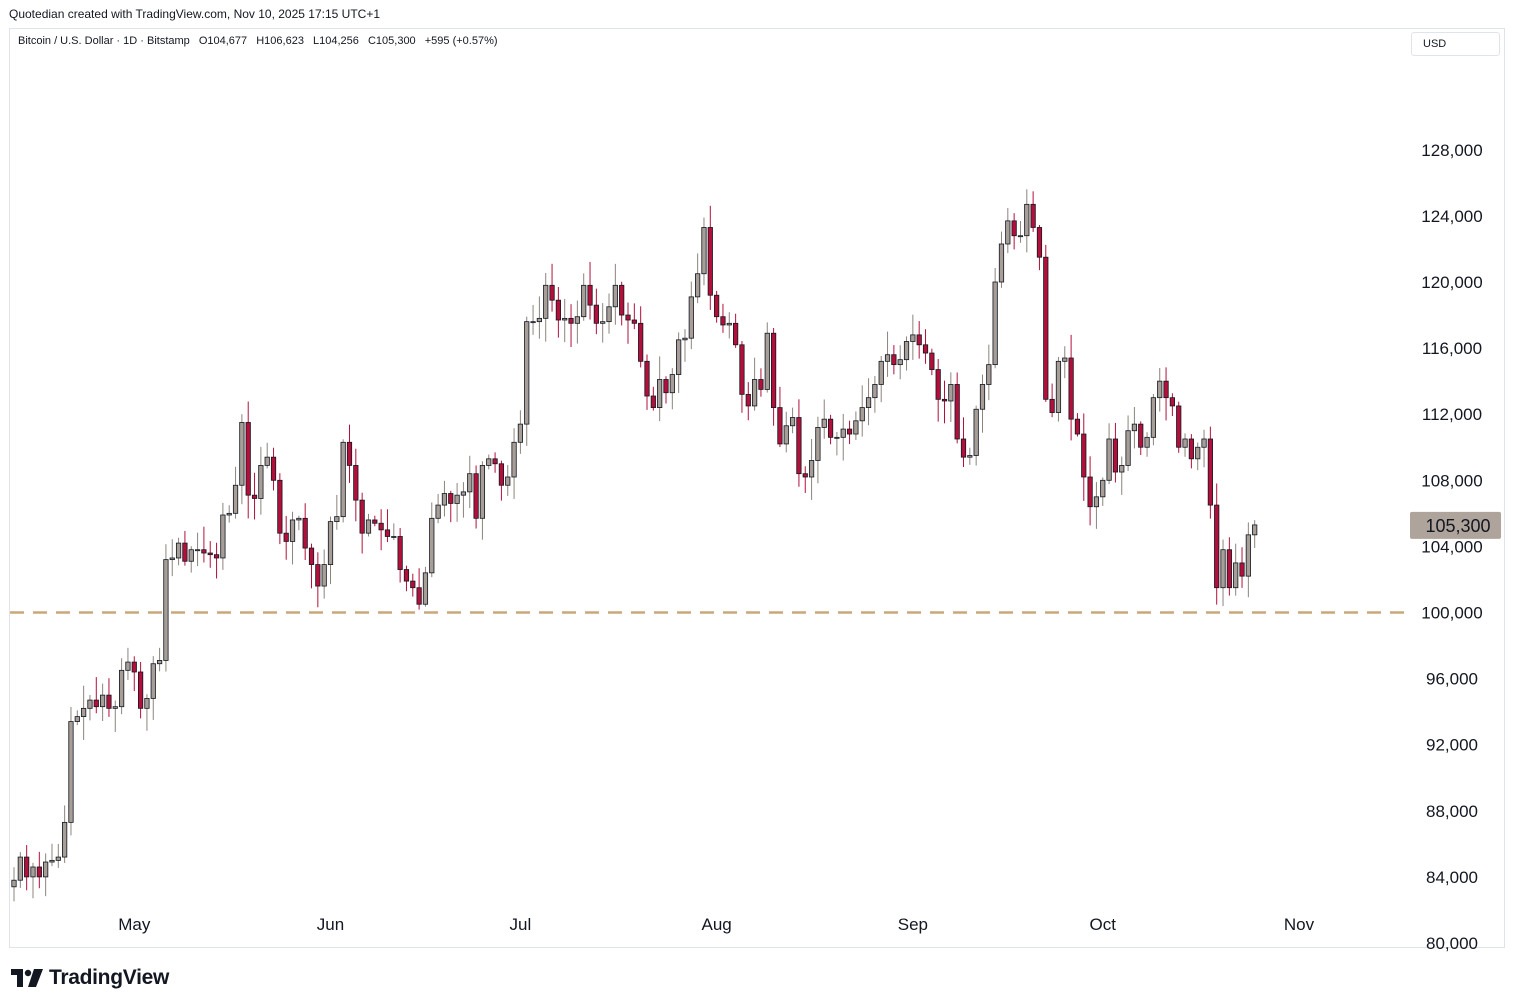 The height and width of the screenshot is (1008, 1515). Describe the element at coordinates (1455, 44) in the screenshot. I see `currency-selector: USD` at that location.